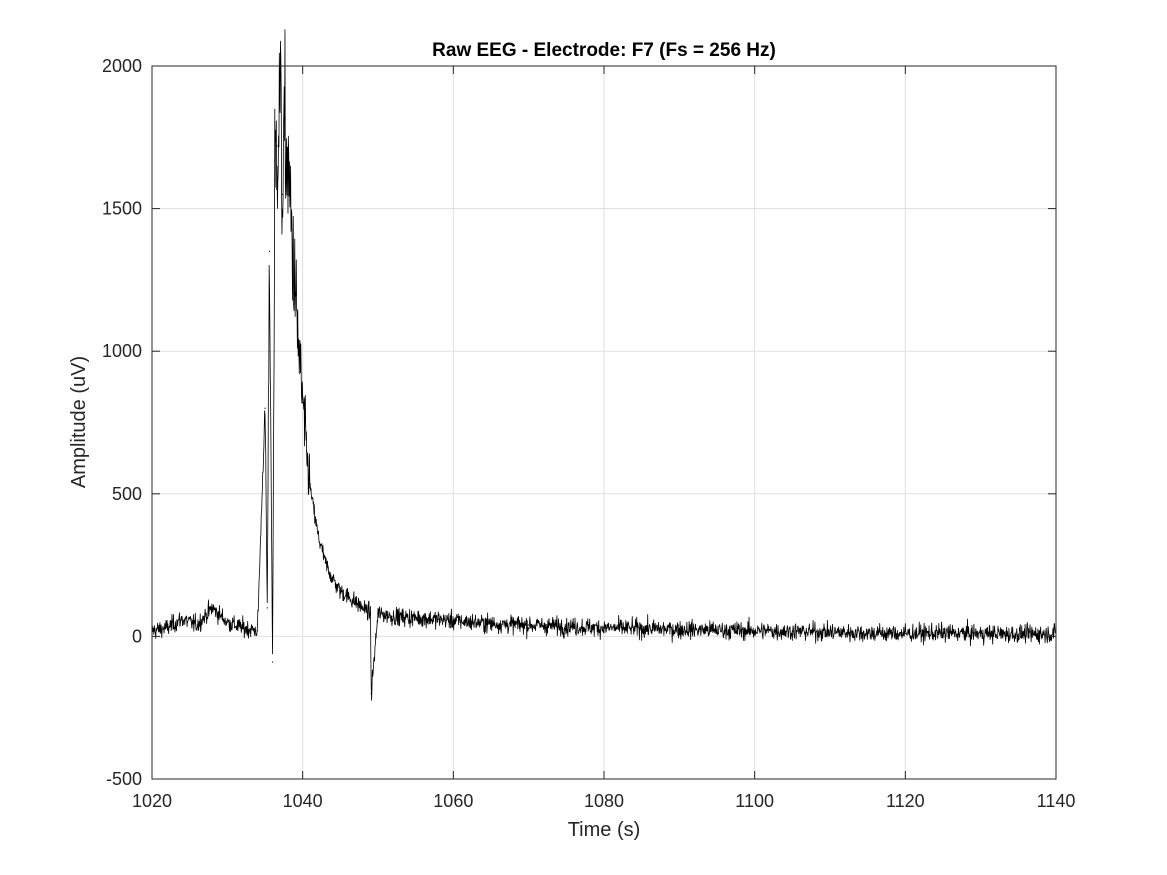  I want to click on y-tick-label: 1000, so click(122, 351).